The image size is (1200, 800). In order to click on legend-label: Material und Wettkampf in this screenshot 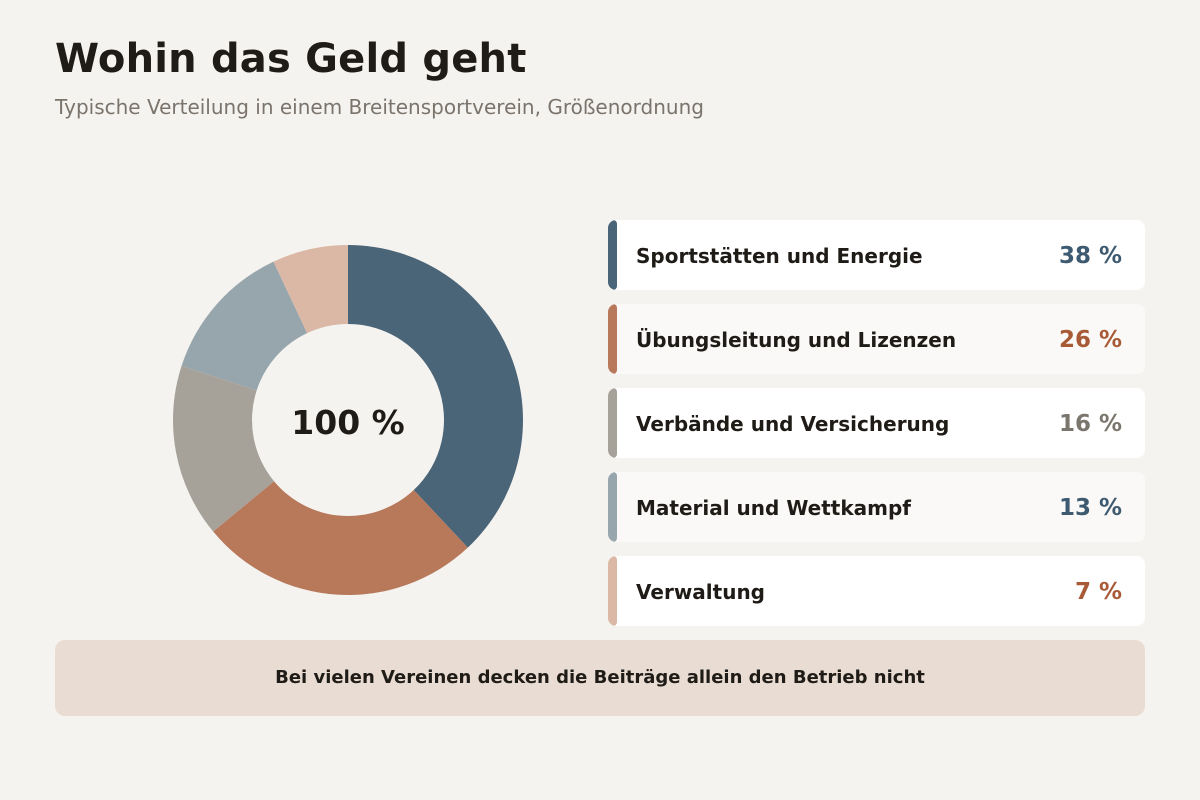, I will do `click(773, 508)`.